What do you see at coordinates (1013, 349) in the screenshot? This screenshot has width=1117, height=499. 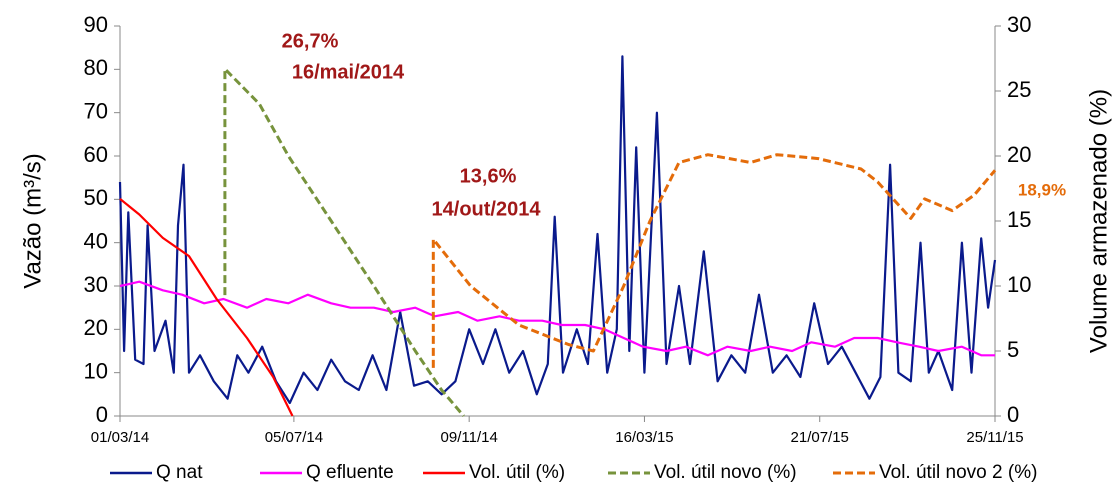 I see `y2-tick-label: 5` at bounding box center [1013, 349].